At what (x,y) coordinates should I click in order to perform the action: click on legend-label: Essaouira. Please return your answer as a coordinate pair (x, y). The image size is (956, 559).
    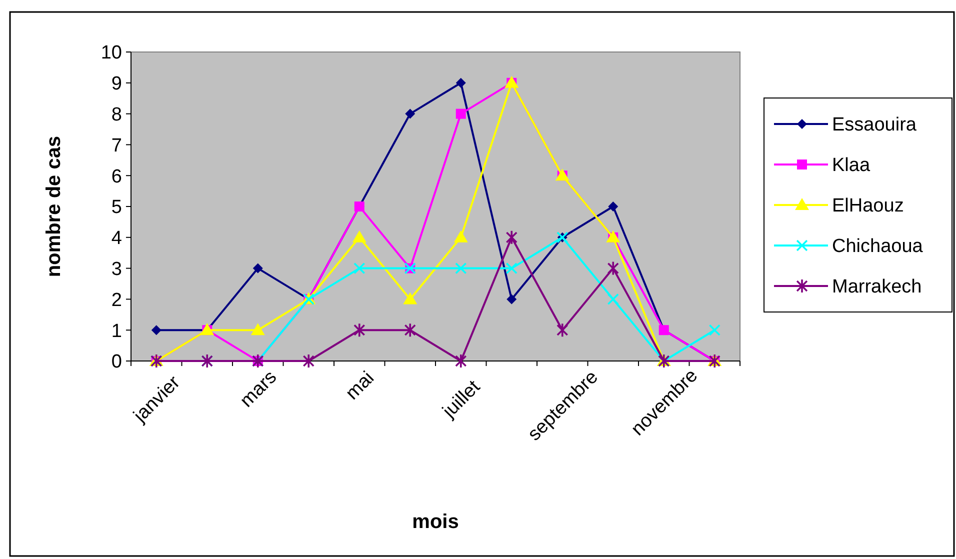
    Looking at the image, I should click on (874, 125).